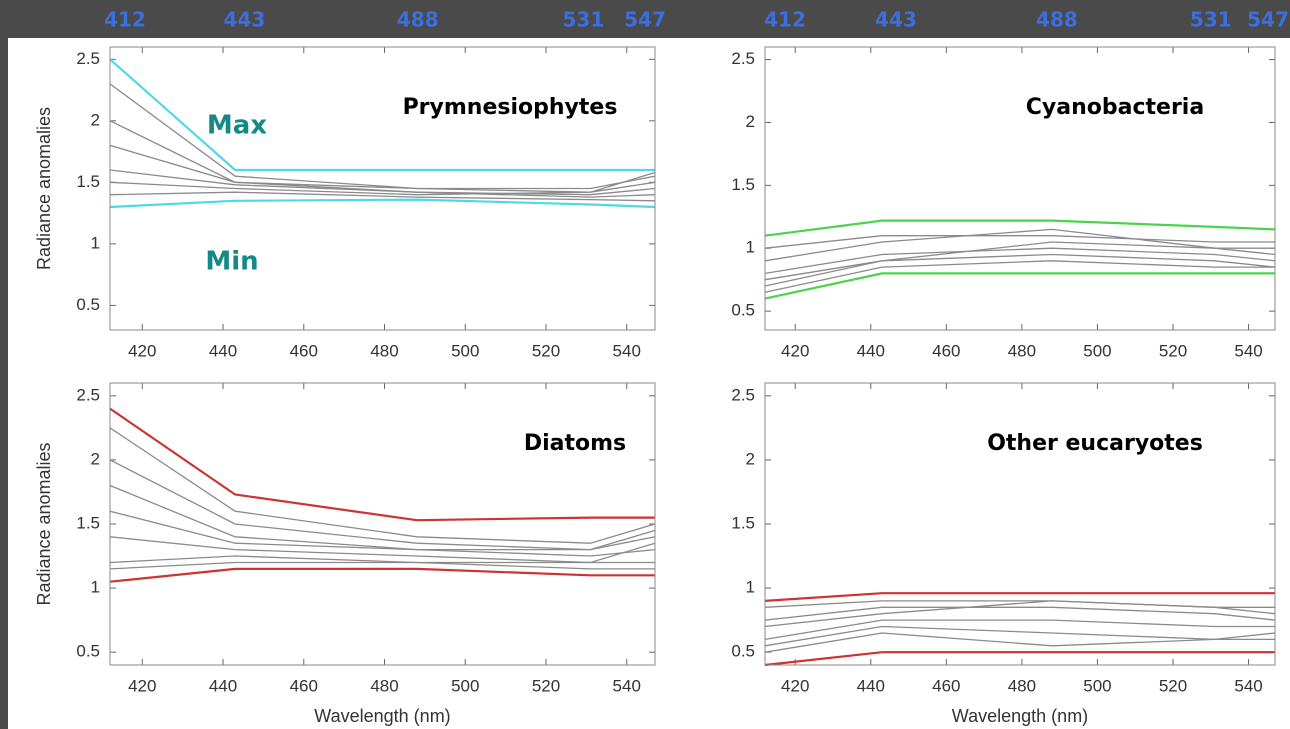  What do you see at coordinates (1095, 443) in the screenshot?
I see `chart-title: Other eucaryotes` at bounding box center [1095, 443].